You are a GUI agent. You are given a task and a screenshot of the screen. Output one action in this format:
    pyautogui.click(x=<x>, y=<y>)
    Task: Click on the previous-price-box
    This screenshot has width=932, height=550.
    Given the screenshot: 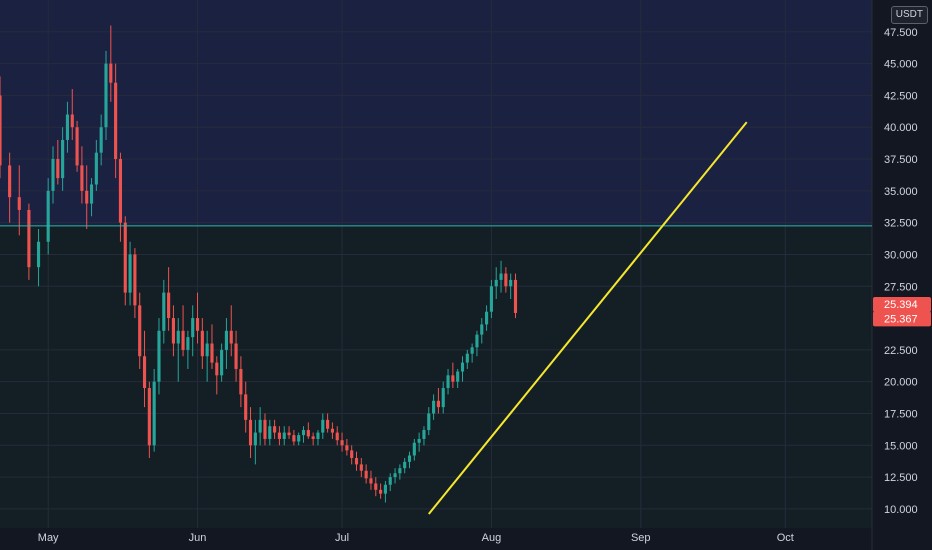 What is the action you would take?
    pyautogui.click(x=902, y=319)
    